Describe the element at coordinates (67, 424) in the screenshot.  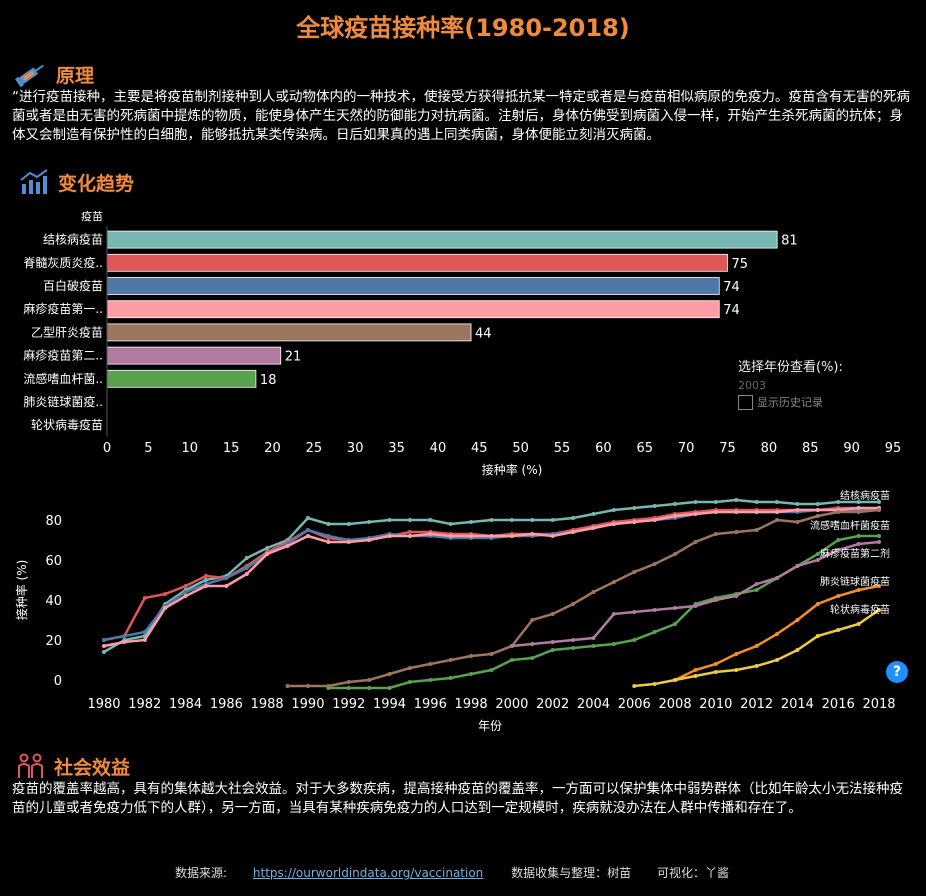
I see `bar-category-label: 轮状病毒疫苗` at that location.